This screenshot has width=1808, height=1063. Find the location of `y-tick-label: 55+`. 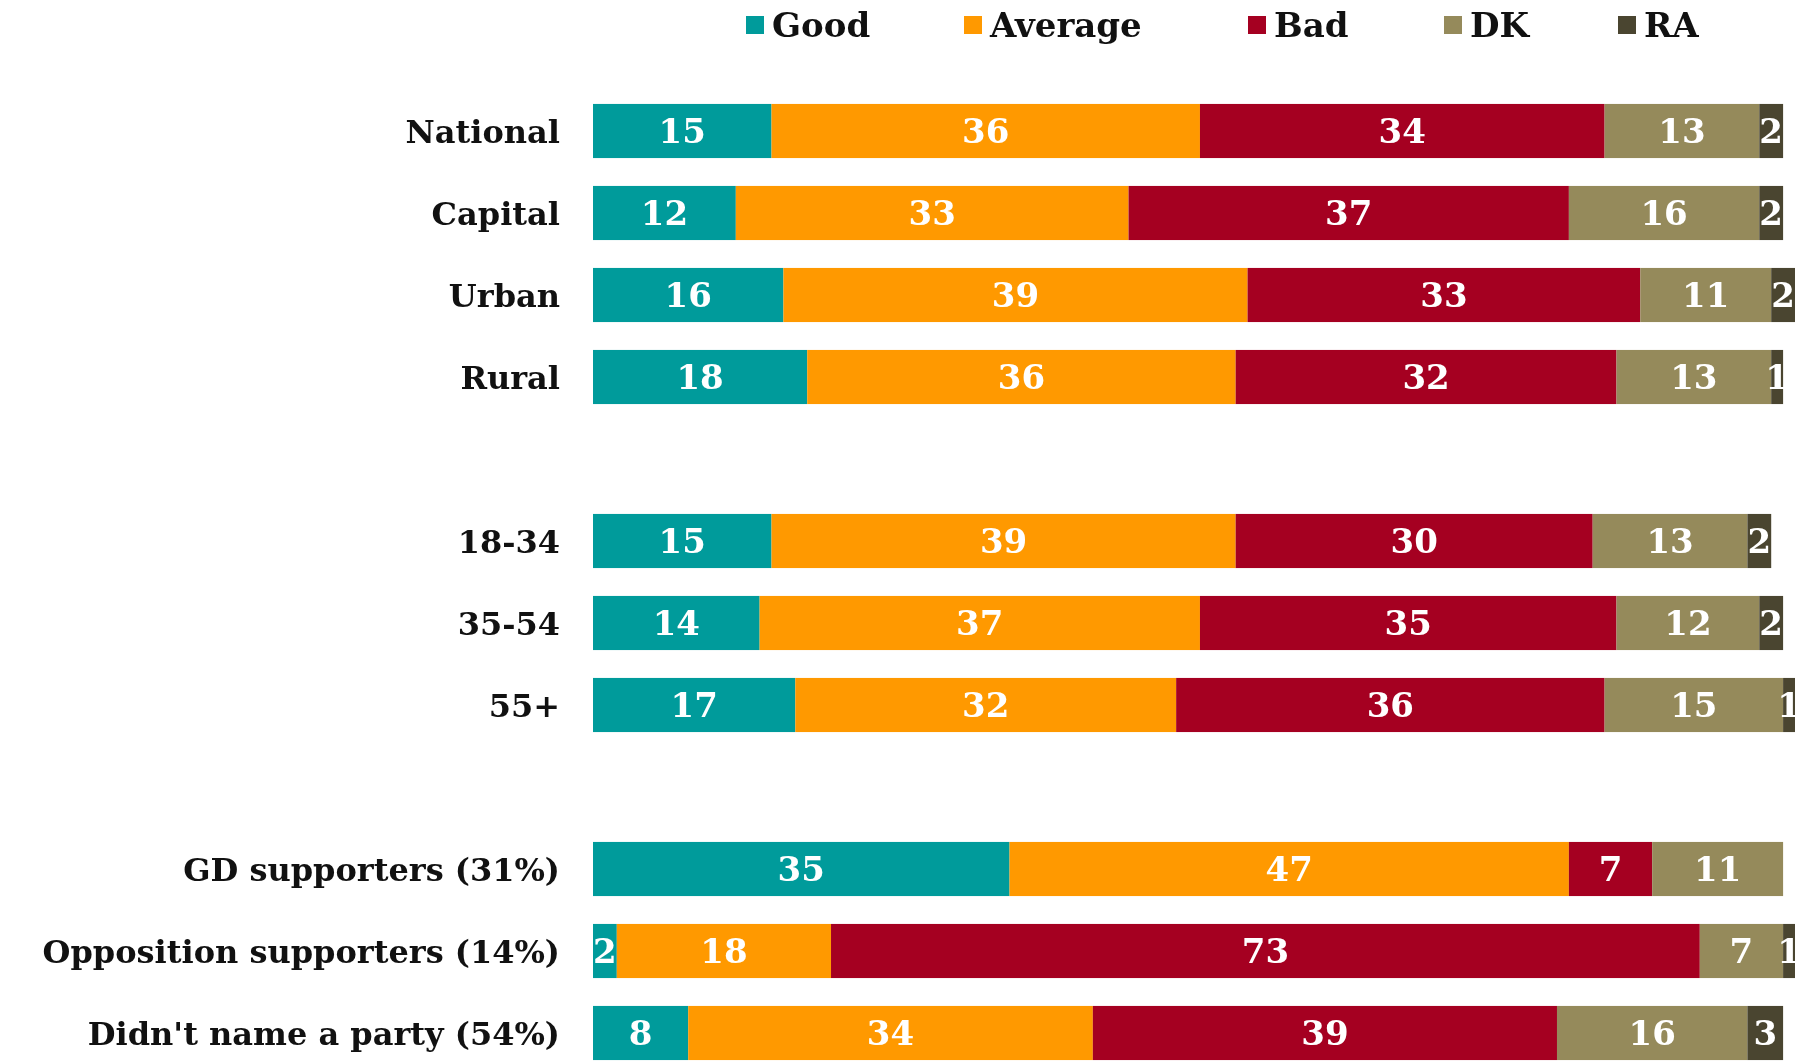

y-tick-label: 55+ is located at coordinates (524, 705).